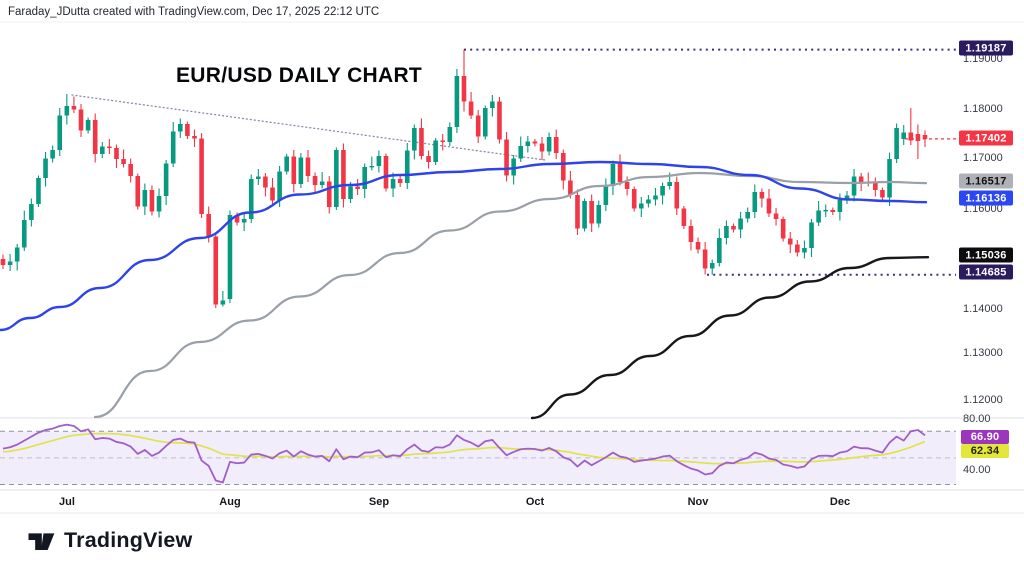 This screenshot has height=567, width=1024. Describe the element at coordinates (535, 502) in the screenshot. I see `time-axis-month-oct: Oct` at that location.